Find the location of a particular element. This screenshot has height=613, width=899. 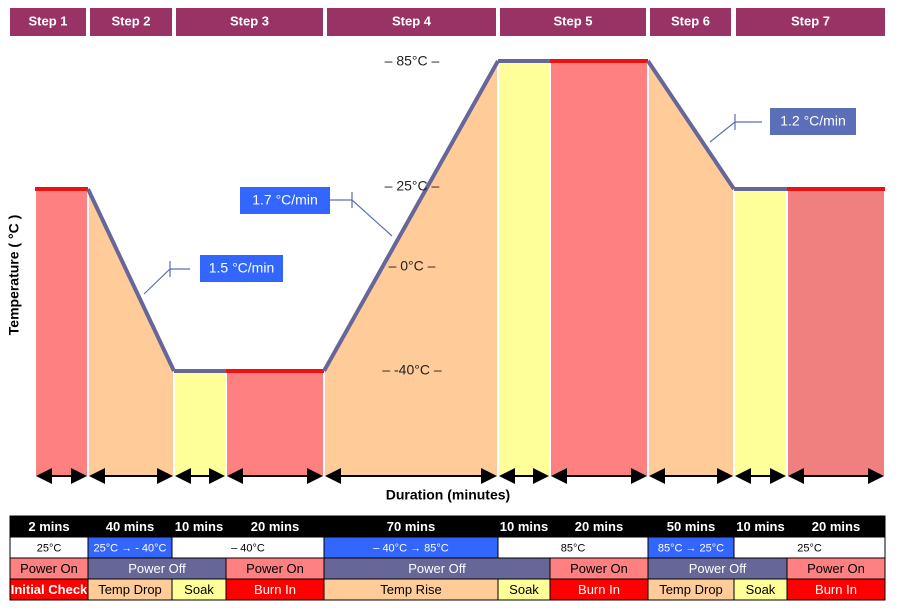

table-cell-text: 85°C → 25°C is located at coordinates (691, 548).